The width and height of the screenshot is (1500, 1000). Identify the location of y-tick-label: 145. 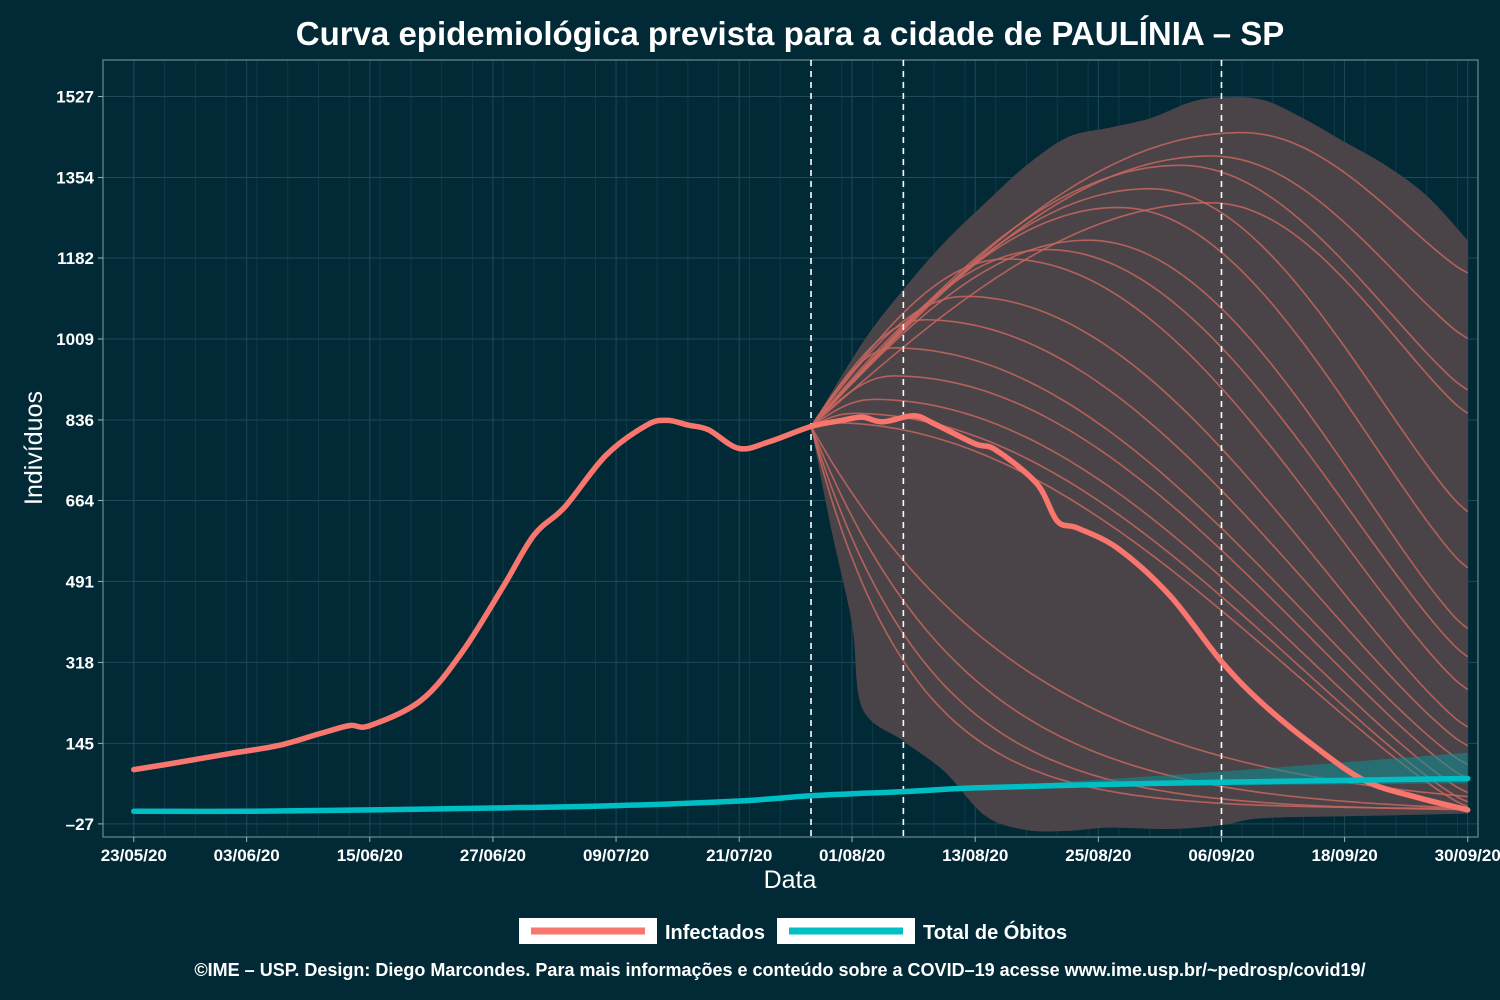
(80, 743).